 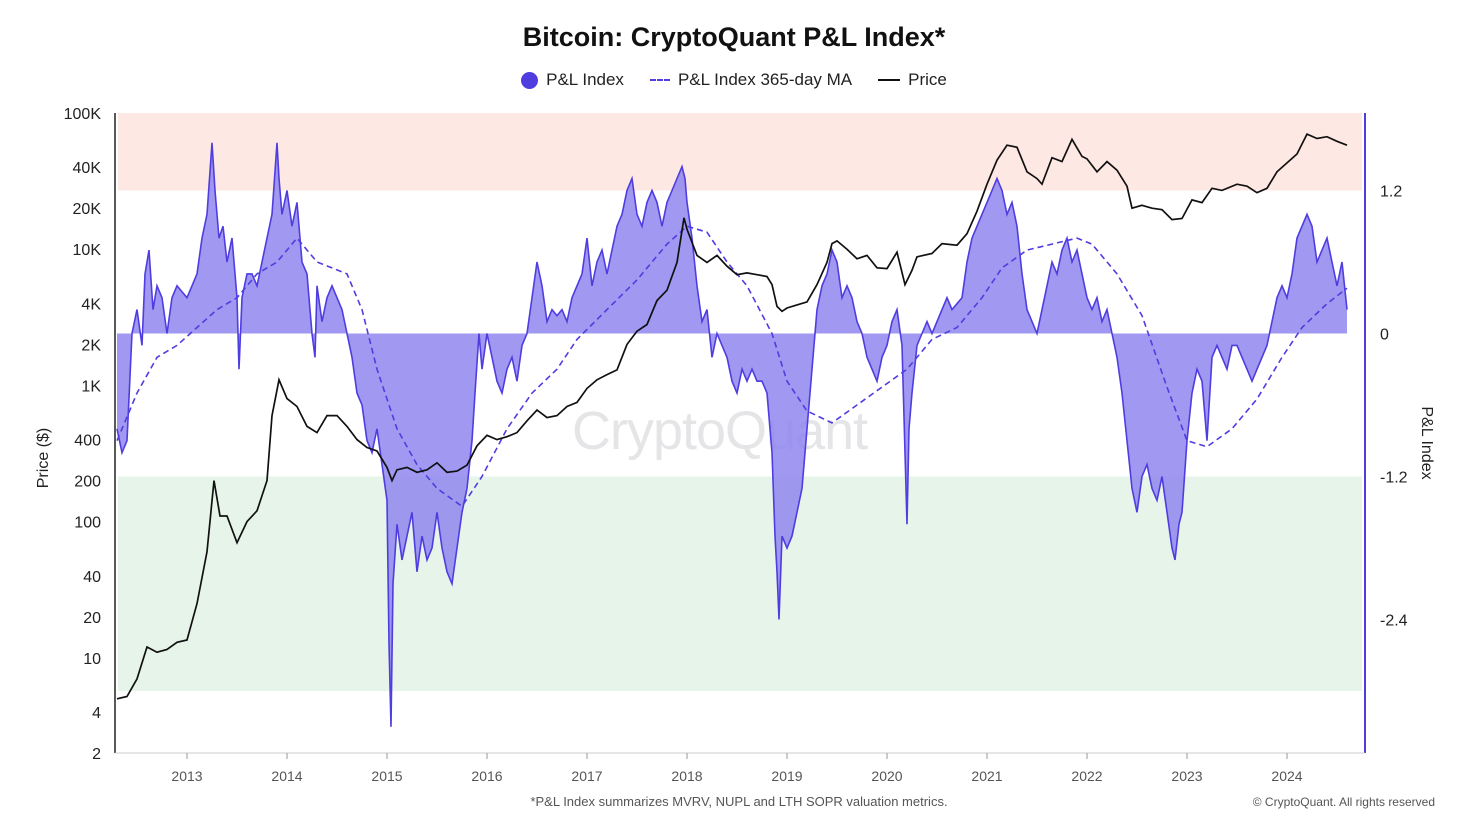 What do you see at coordinates (96, 754) in the screenshot?
I see `y-left-tick-label: 2` at bounding box center [96, 754].